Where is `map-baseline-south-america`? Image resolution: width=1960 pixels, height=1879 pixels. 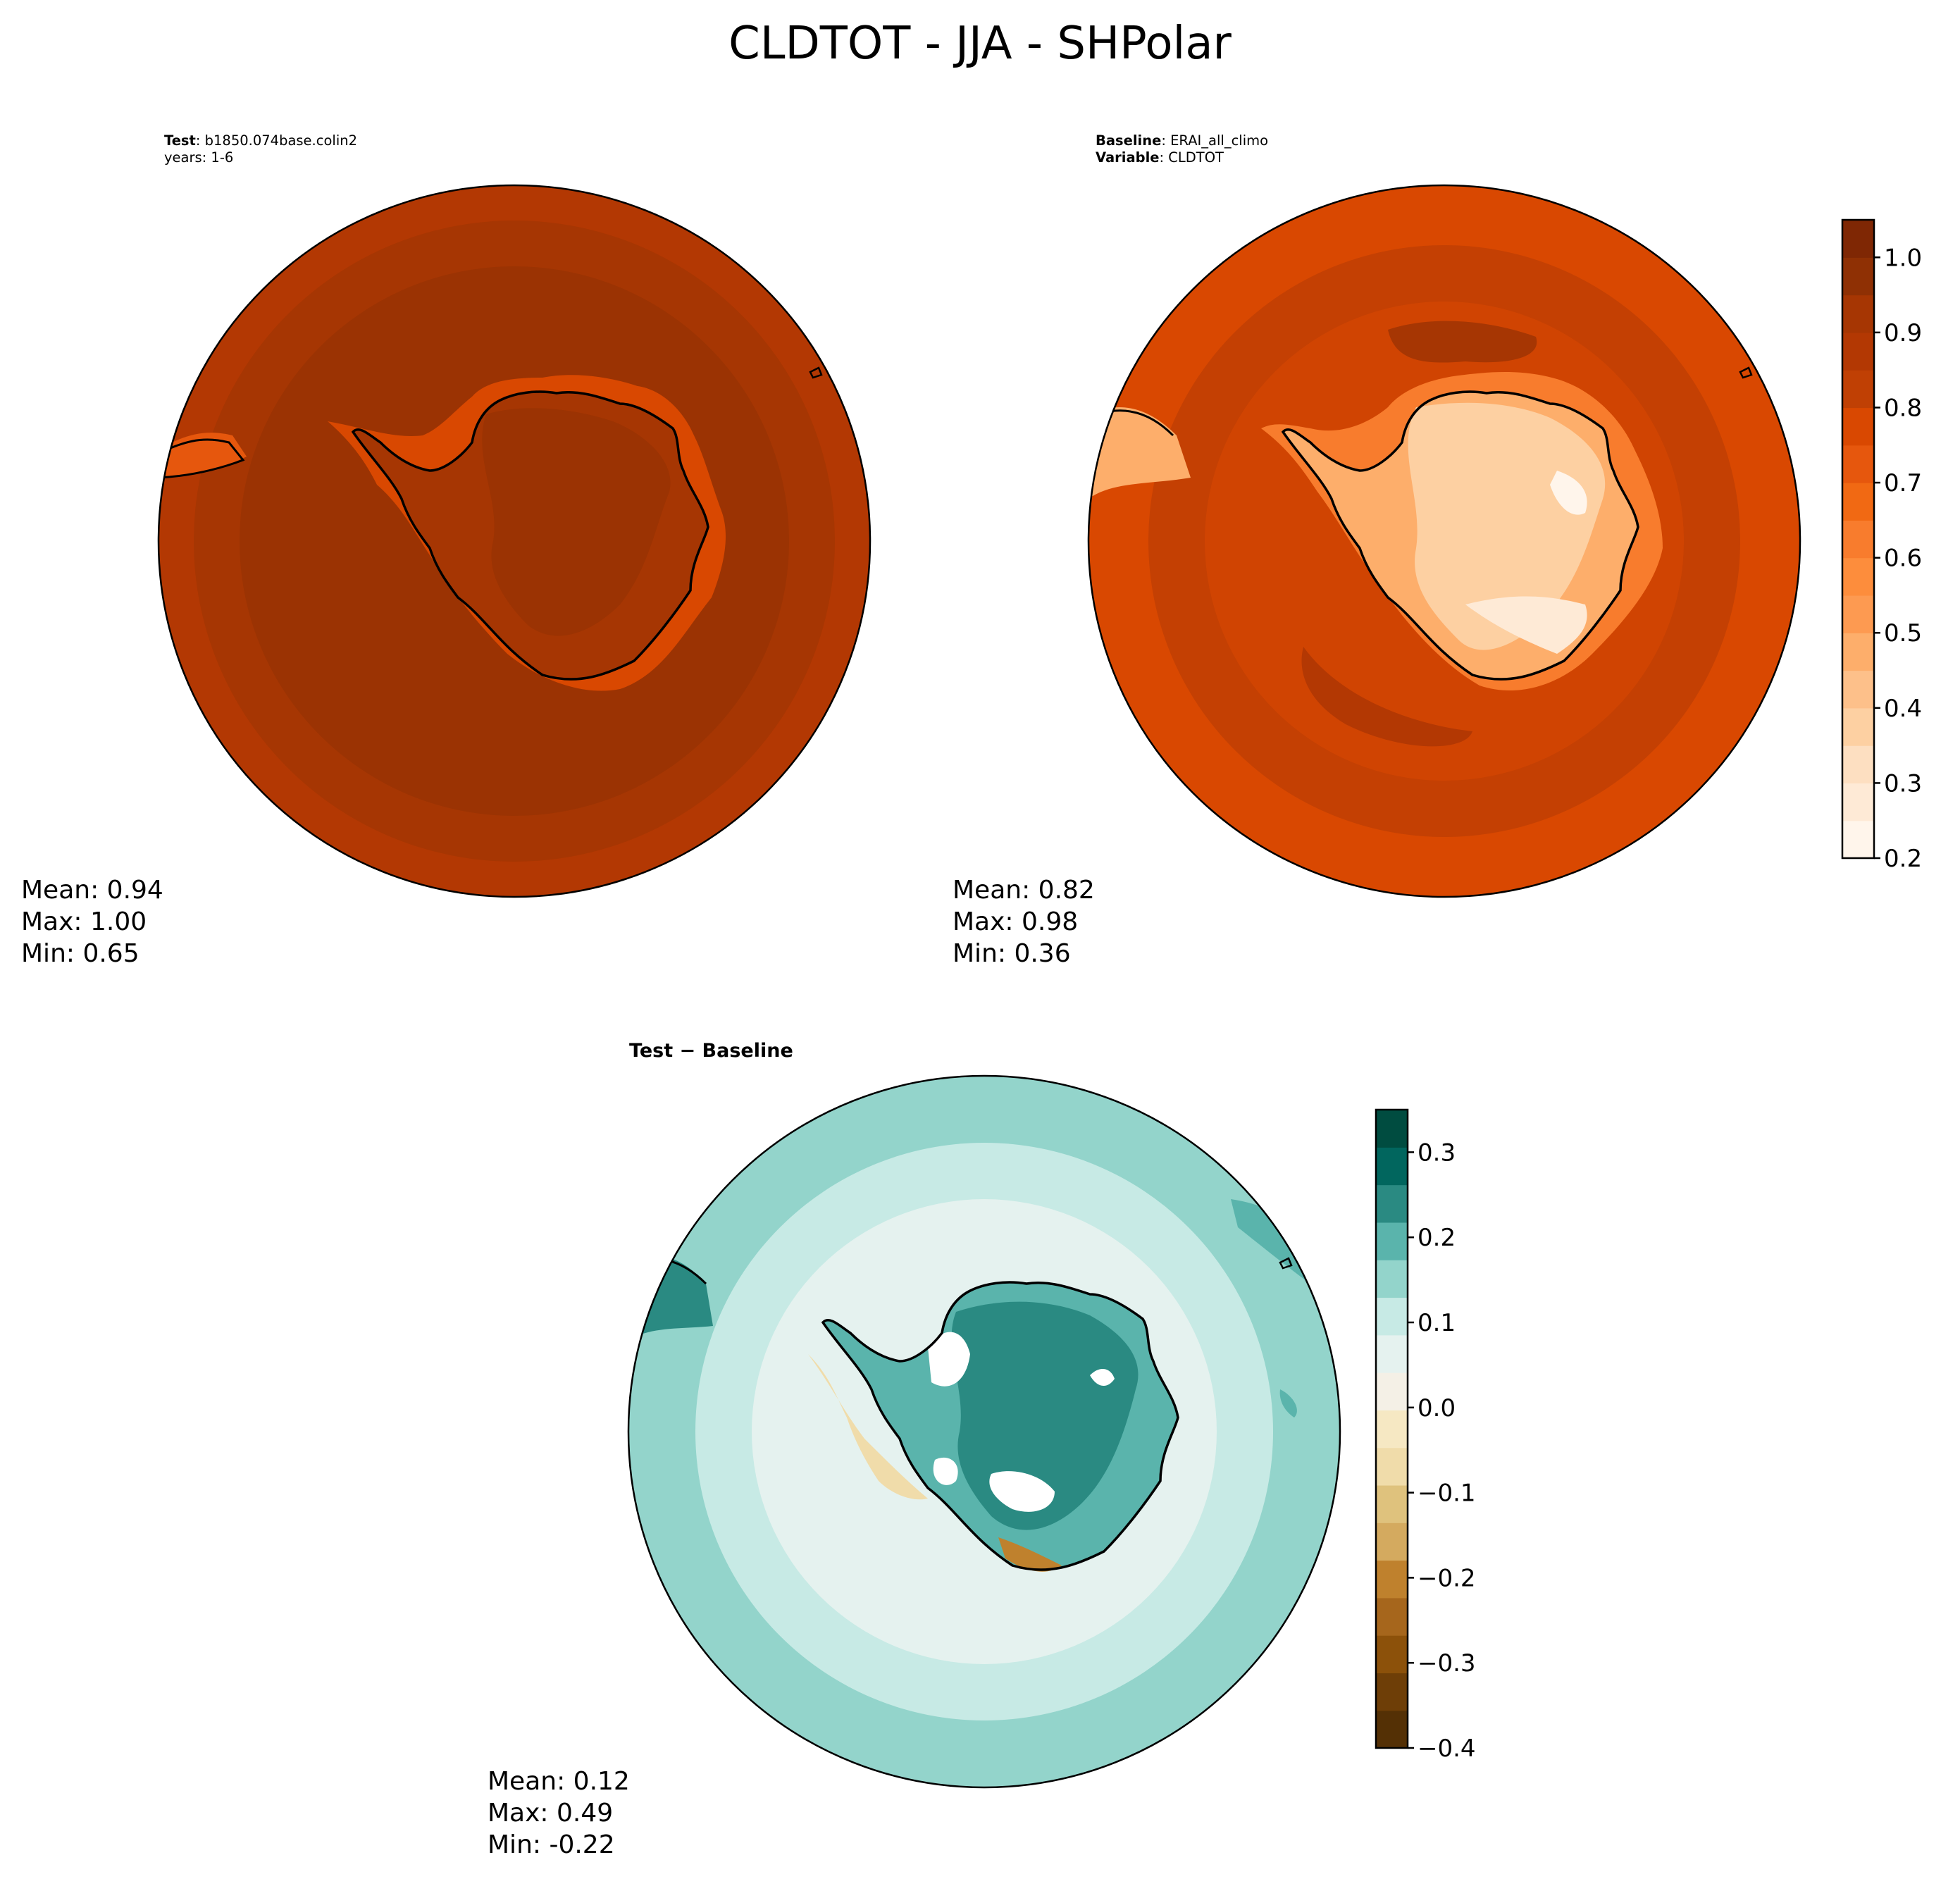
map-baseline-south-america is located at coordinates (1139, 453).